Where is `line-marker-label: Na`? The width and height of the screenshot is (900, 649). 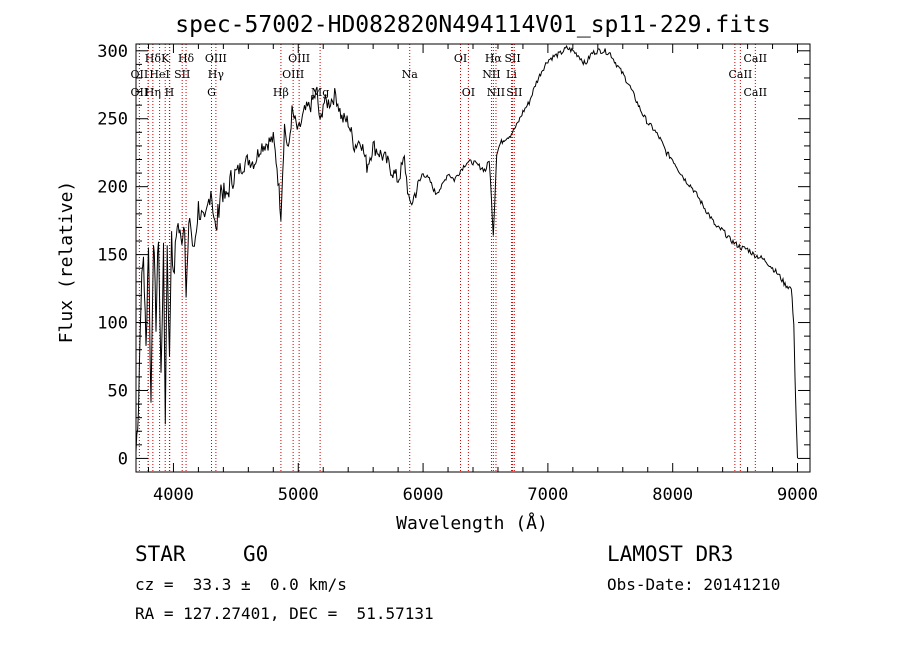 line-marker-label: Na is located at coordinates (410, 74).